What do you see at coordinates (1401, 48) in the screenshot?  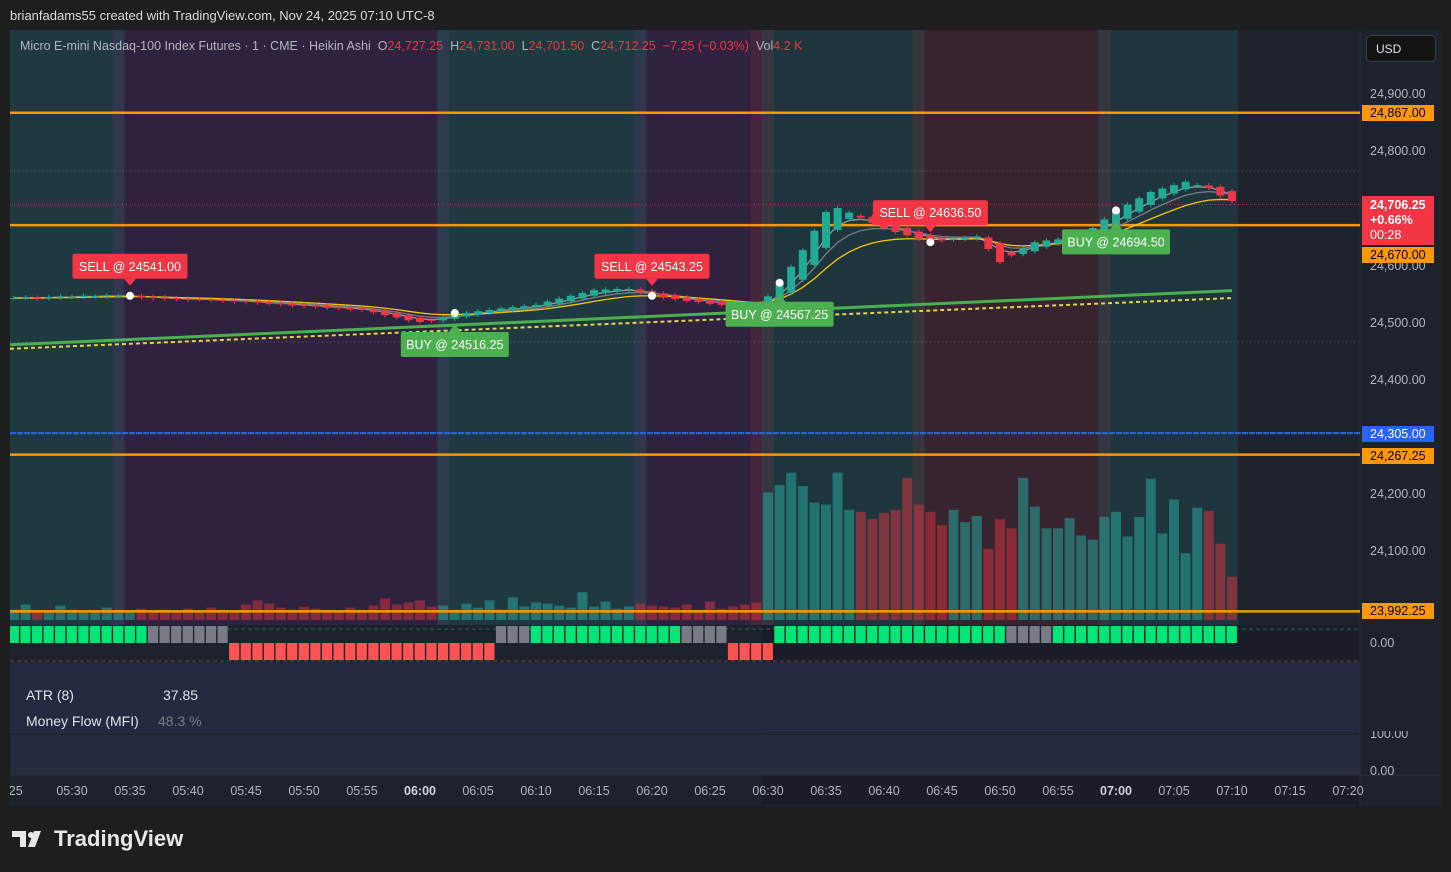 I see `currency-button: USD` at bounding box center [1401, 48].